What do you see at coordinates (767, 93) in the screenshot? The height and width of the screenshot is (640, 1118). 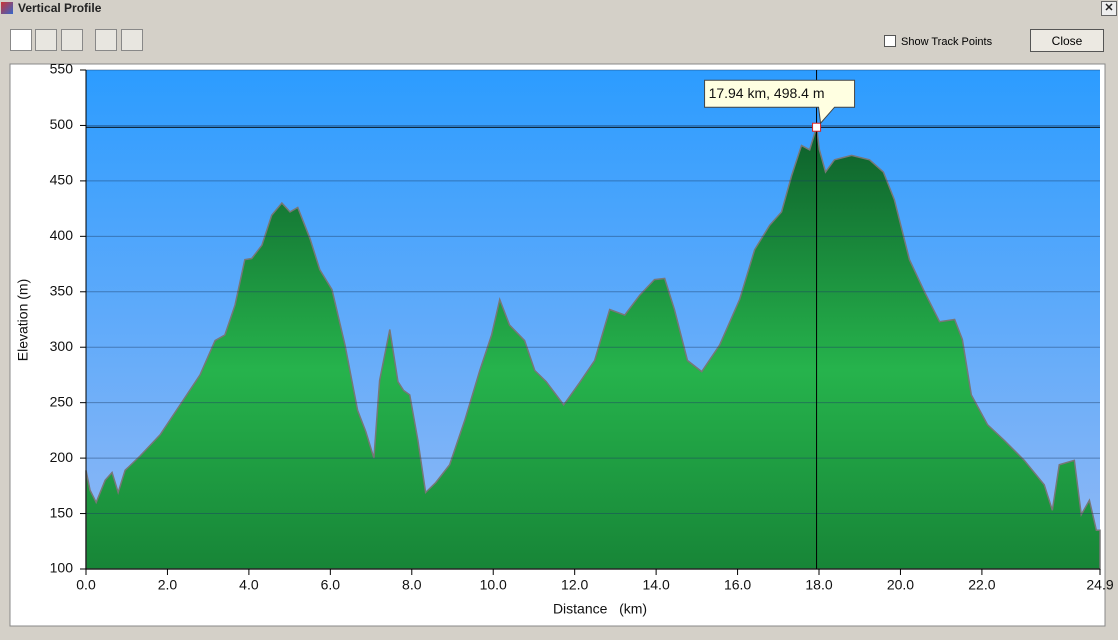 I see `tooltip-text: 17.94 km, 498.4 m` at bounding box center [767, 93].